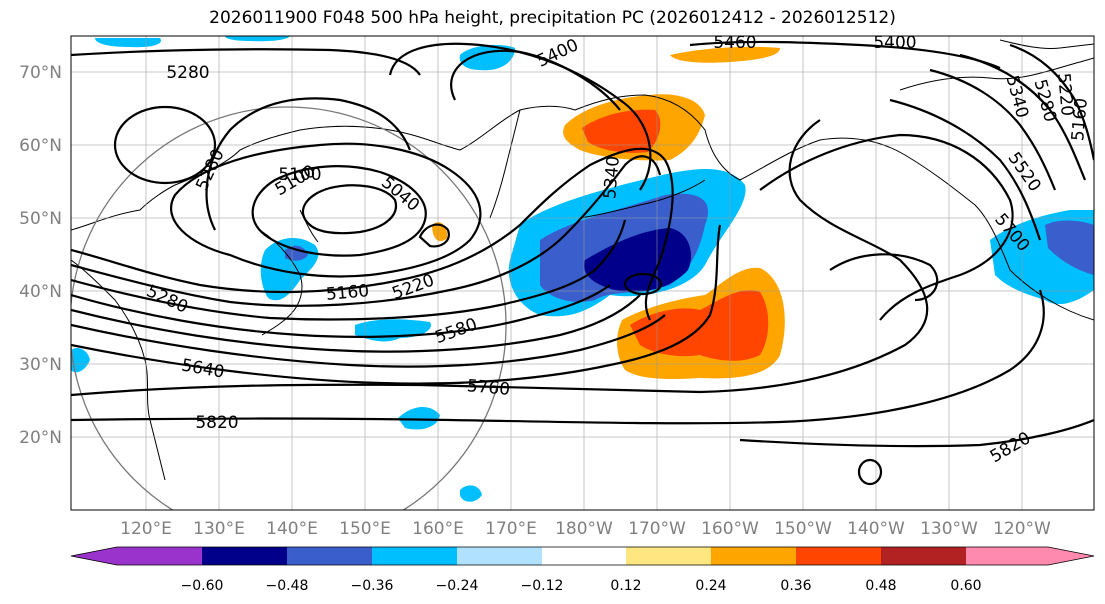  I want to click on colorbar-tick: −0.48, so click(287, 586).